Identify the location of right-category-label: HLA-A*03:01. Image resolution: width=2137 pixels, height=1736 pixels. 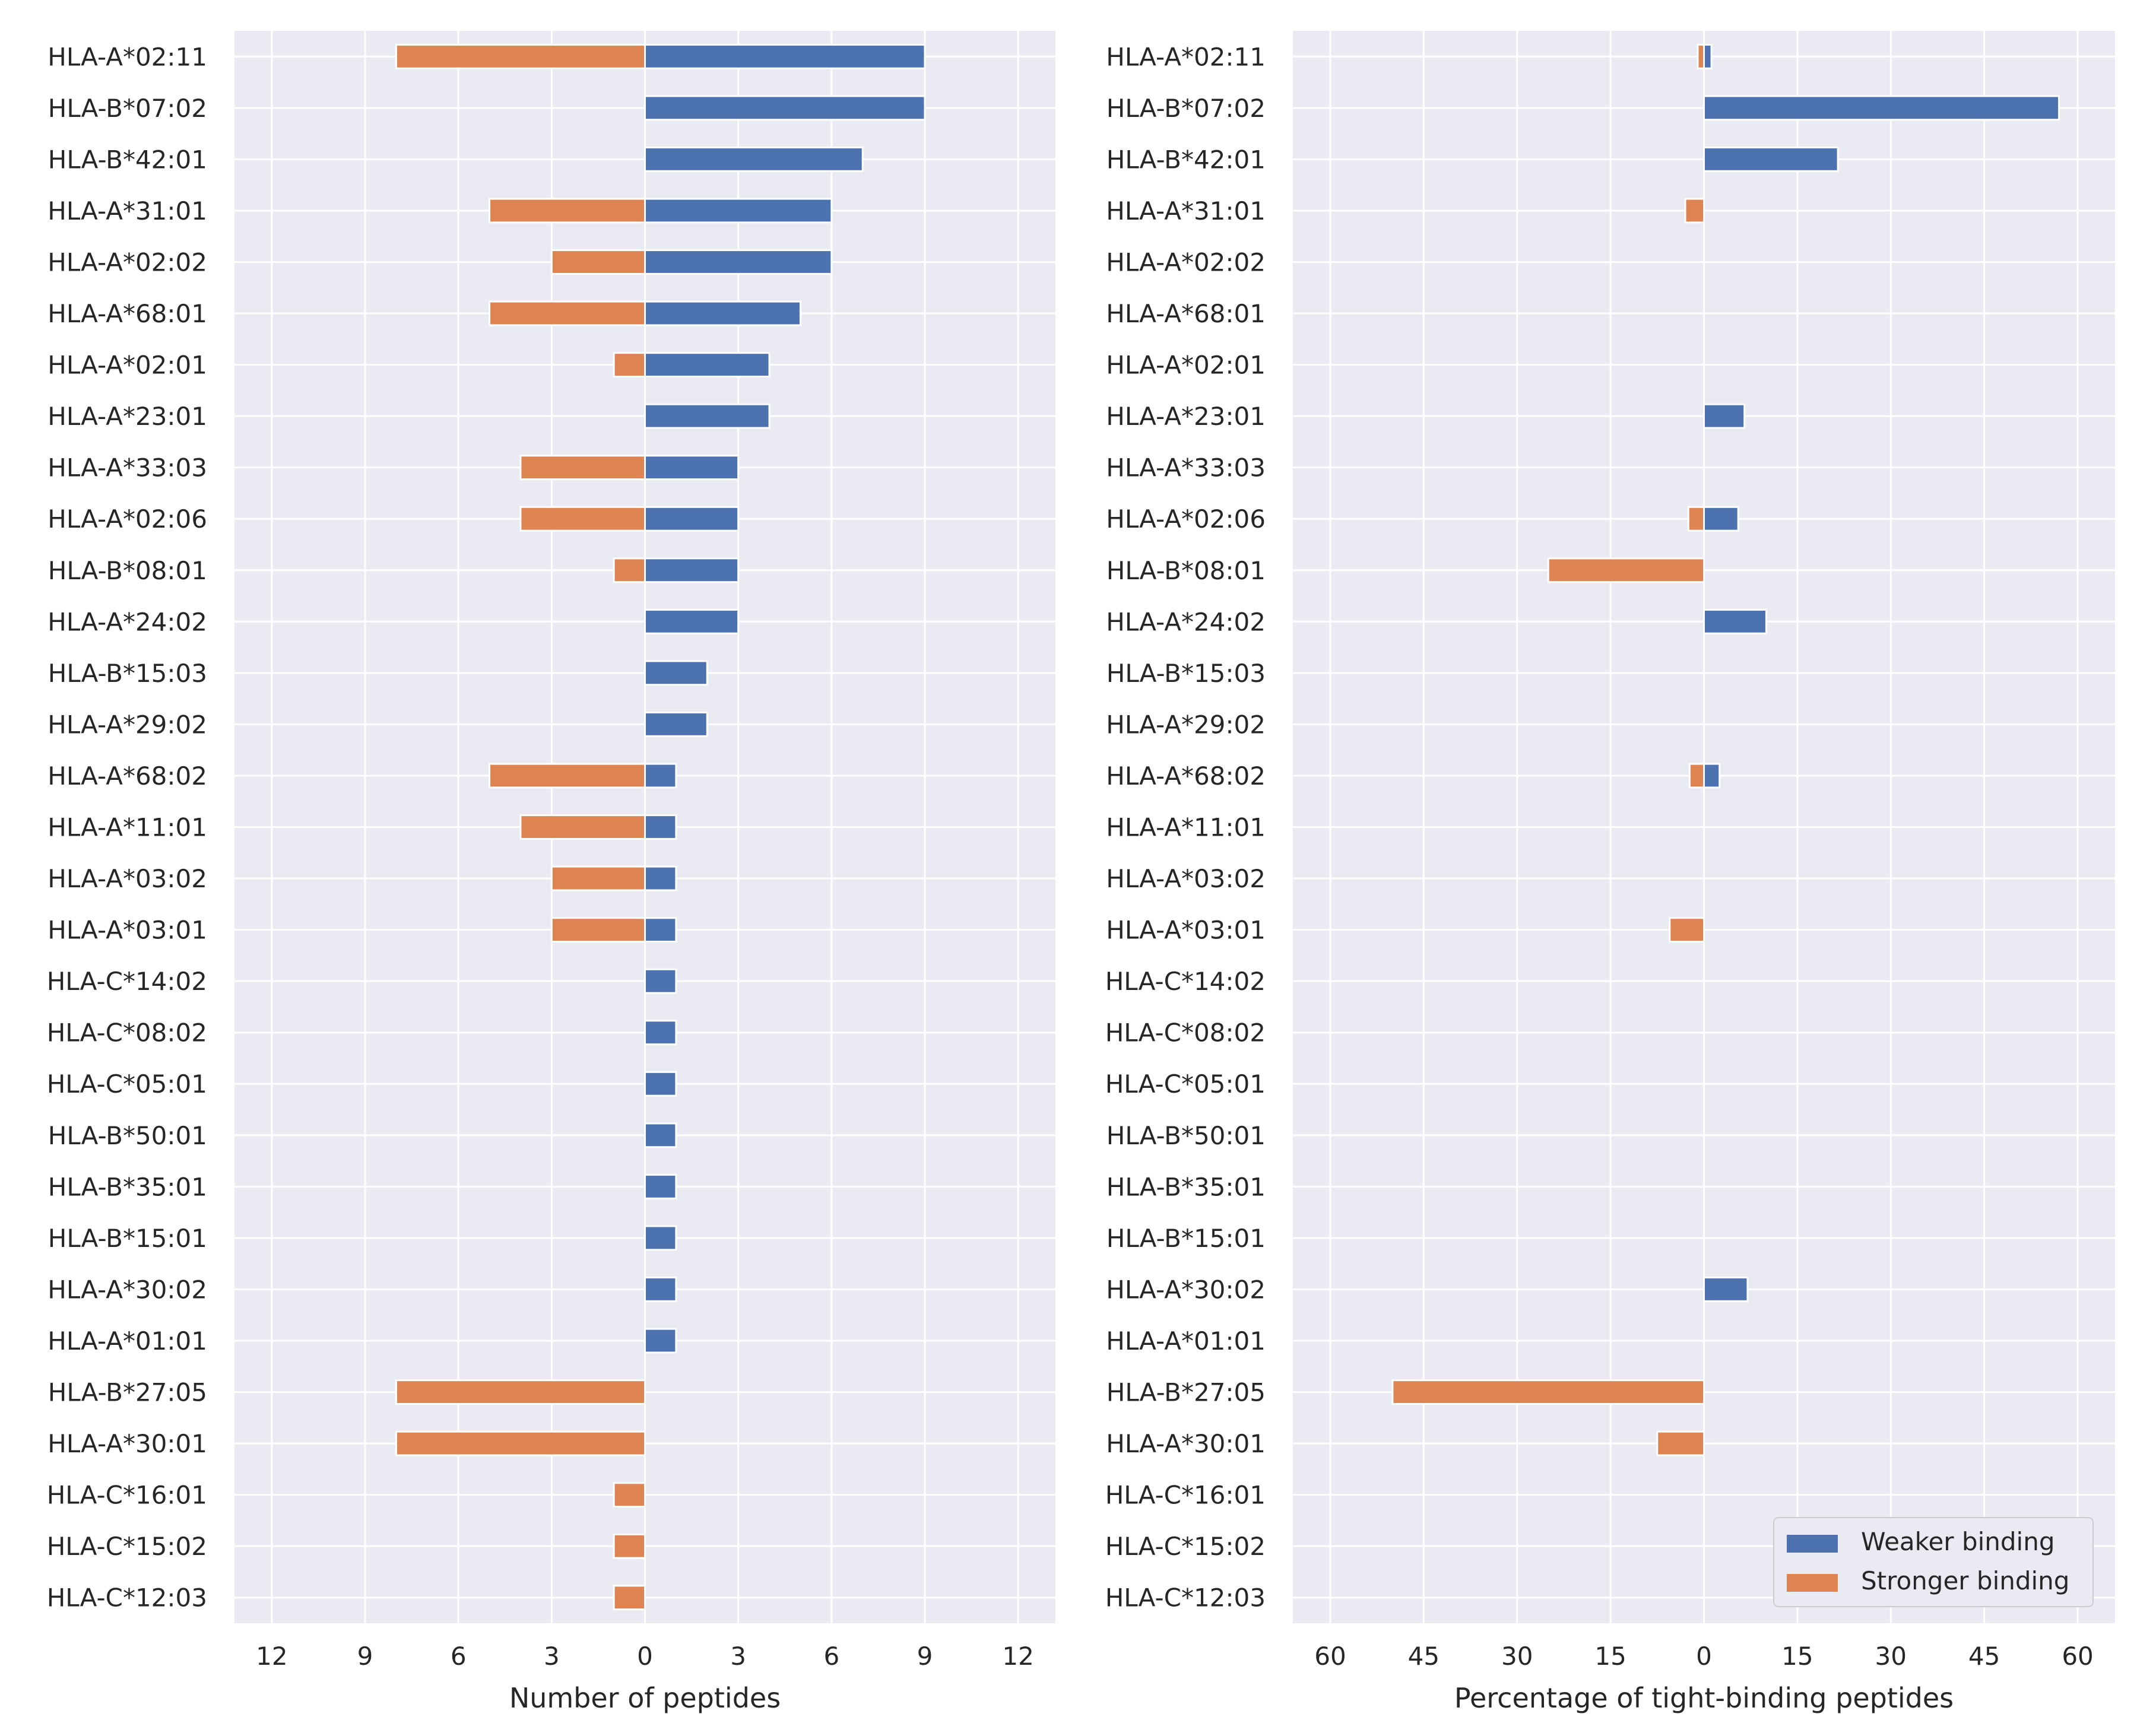
(1186, 930).